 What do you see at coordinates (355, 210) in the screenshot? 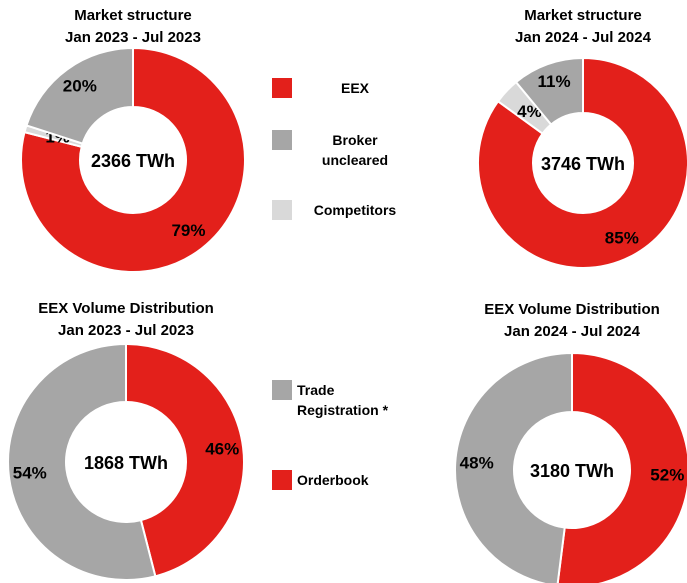
I see `legend-label: Competitors` at bounding box center [355, 210].